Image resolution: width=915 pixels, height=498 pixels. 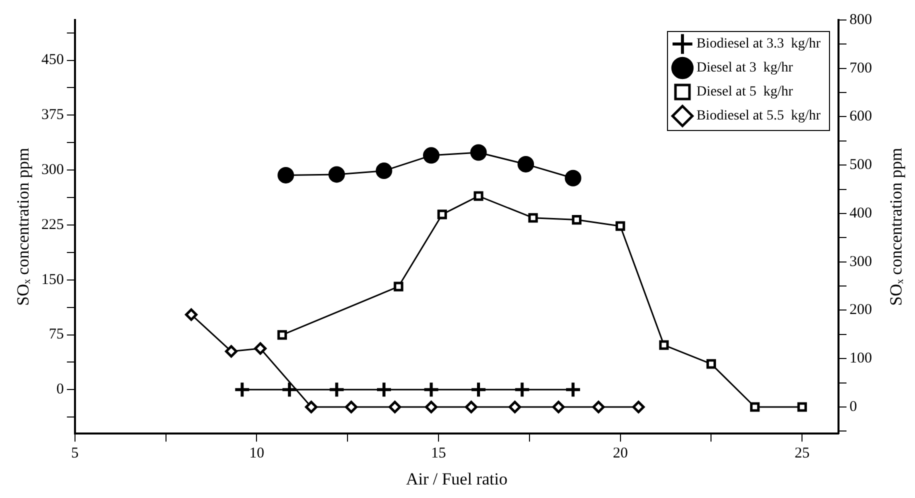 What do you see at coordinates (896, 227) in the screenshot?
I see `y2-axis-title: SOₓ concentration ppm` at bounding box center [896, 227].